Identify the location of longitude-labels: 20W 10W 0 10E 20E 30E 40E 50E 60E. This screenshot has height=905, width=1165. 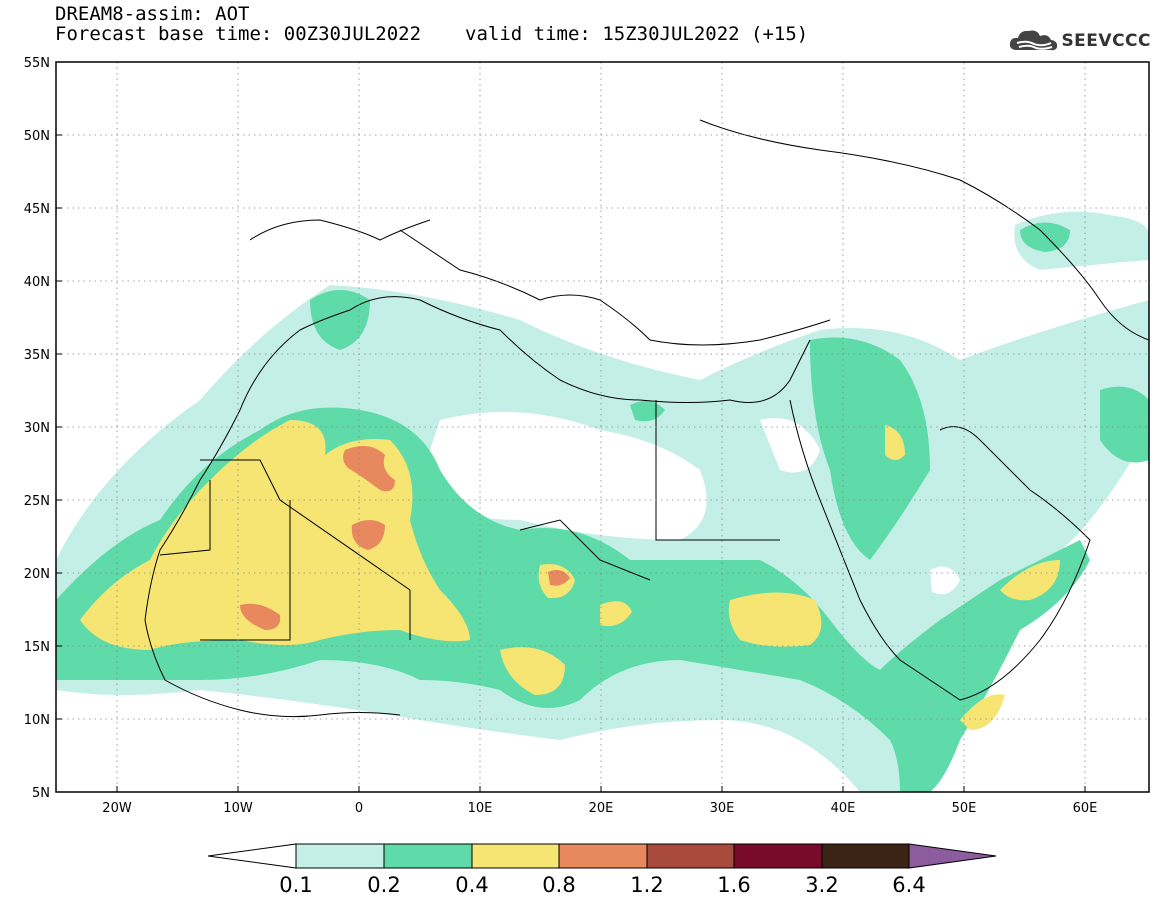
(599, 808).